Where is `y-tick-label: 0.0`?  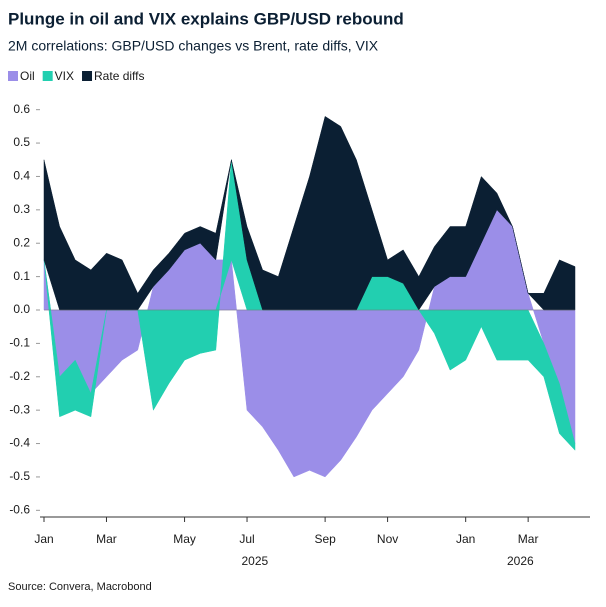 y-tick-label: 0.0 is located at coordinates (21, 309).